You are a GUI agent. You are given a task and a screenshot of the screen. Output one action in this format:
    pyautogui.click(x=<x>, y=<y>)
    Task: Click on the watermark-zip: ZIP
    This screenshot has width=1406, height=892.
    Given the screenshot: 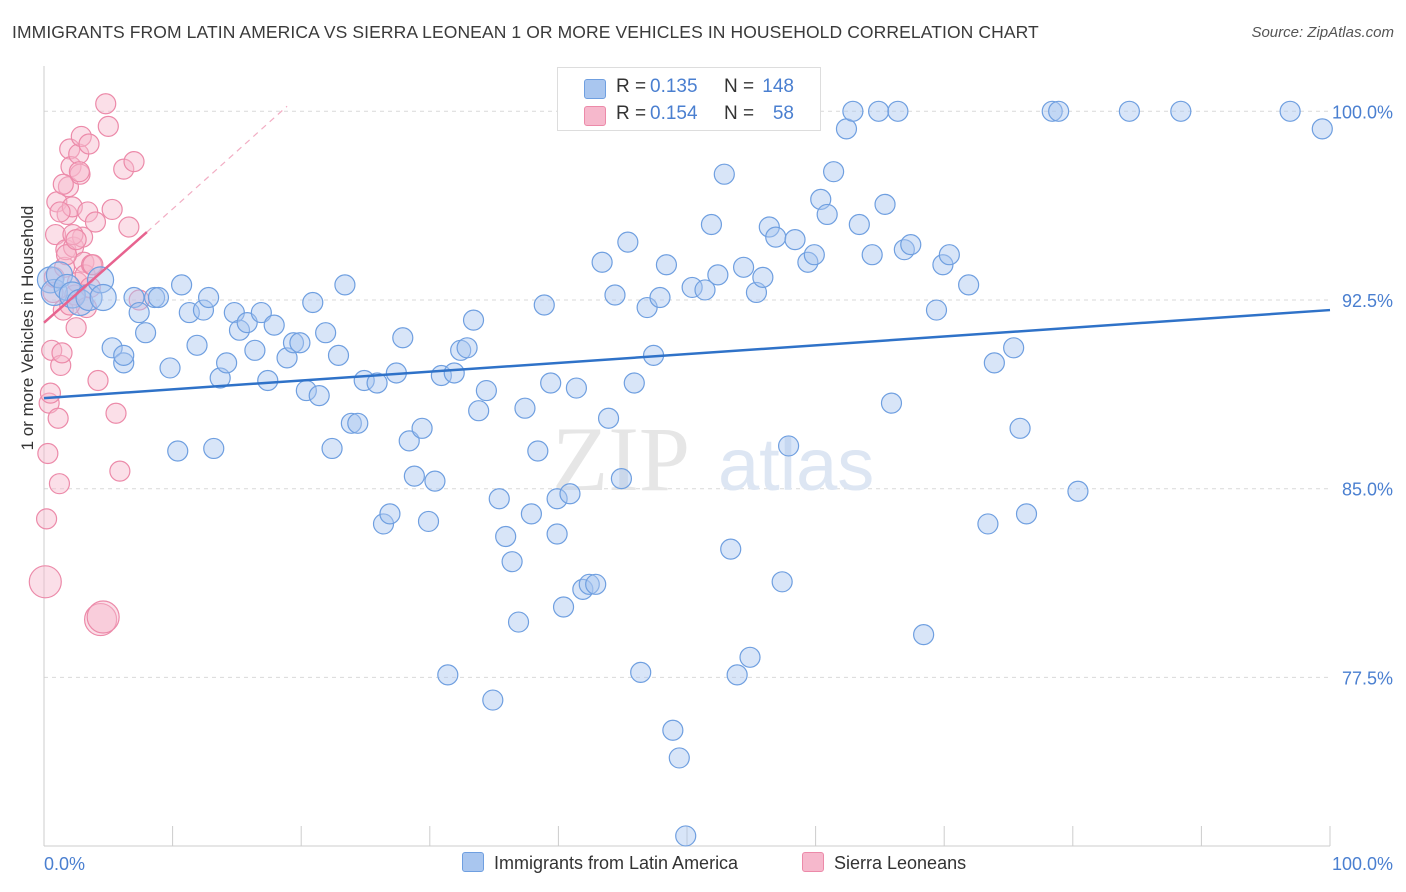 What is the action you would take?
    pyautogui.click(x=621, y=459)
    